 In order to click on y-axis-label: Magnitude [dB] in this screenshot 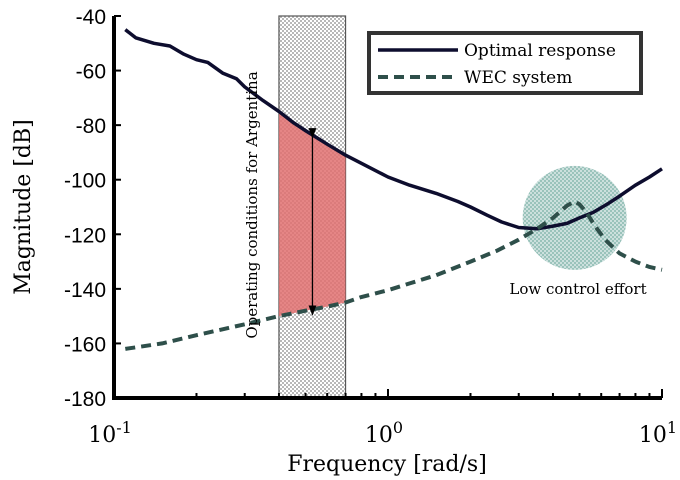, I will do `click(23, 206)`.